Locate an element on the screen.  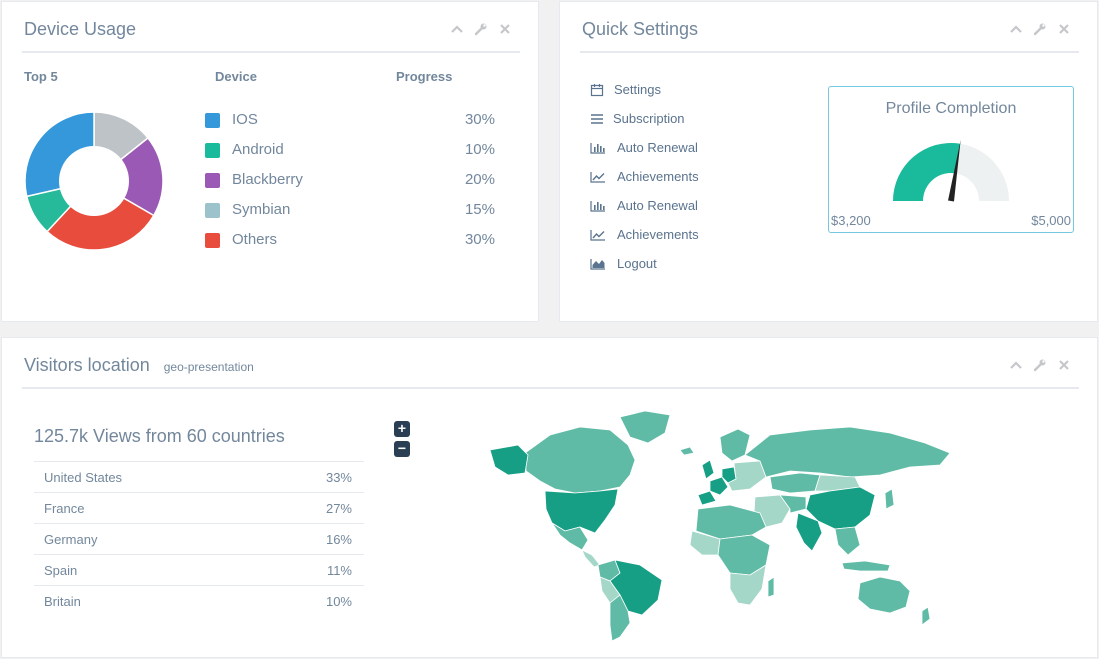
map-region-brazil is located at coordinates (636, 587).